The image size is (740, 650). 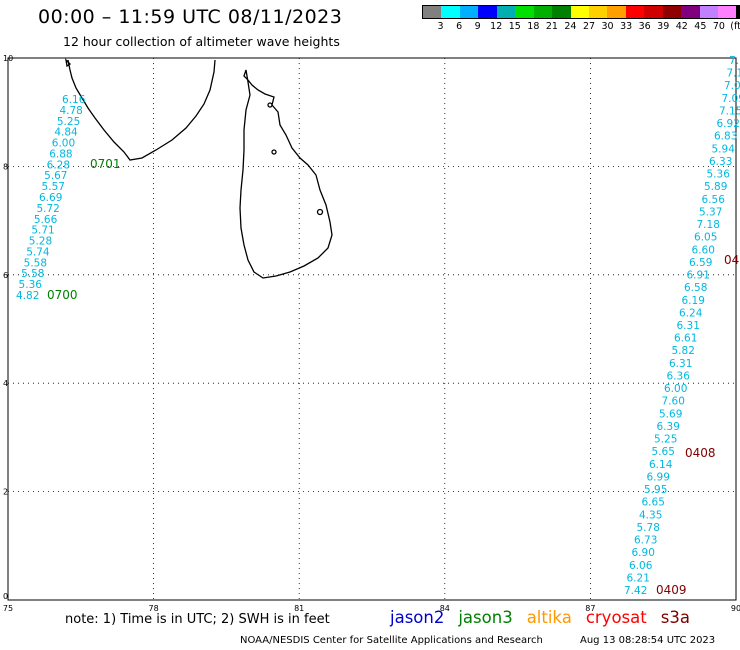 What do you see at coordinates (681, 26) in the screenshot?
I see `legend-label: 42` at bounding box center [681, 26].